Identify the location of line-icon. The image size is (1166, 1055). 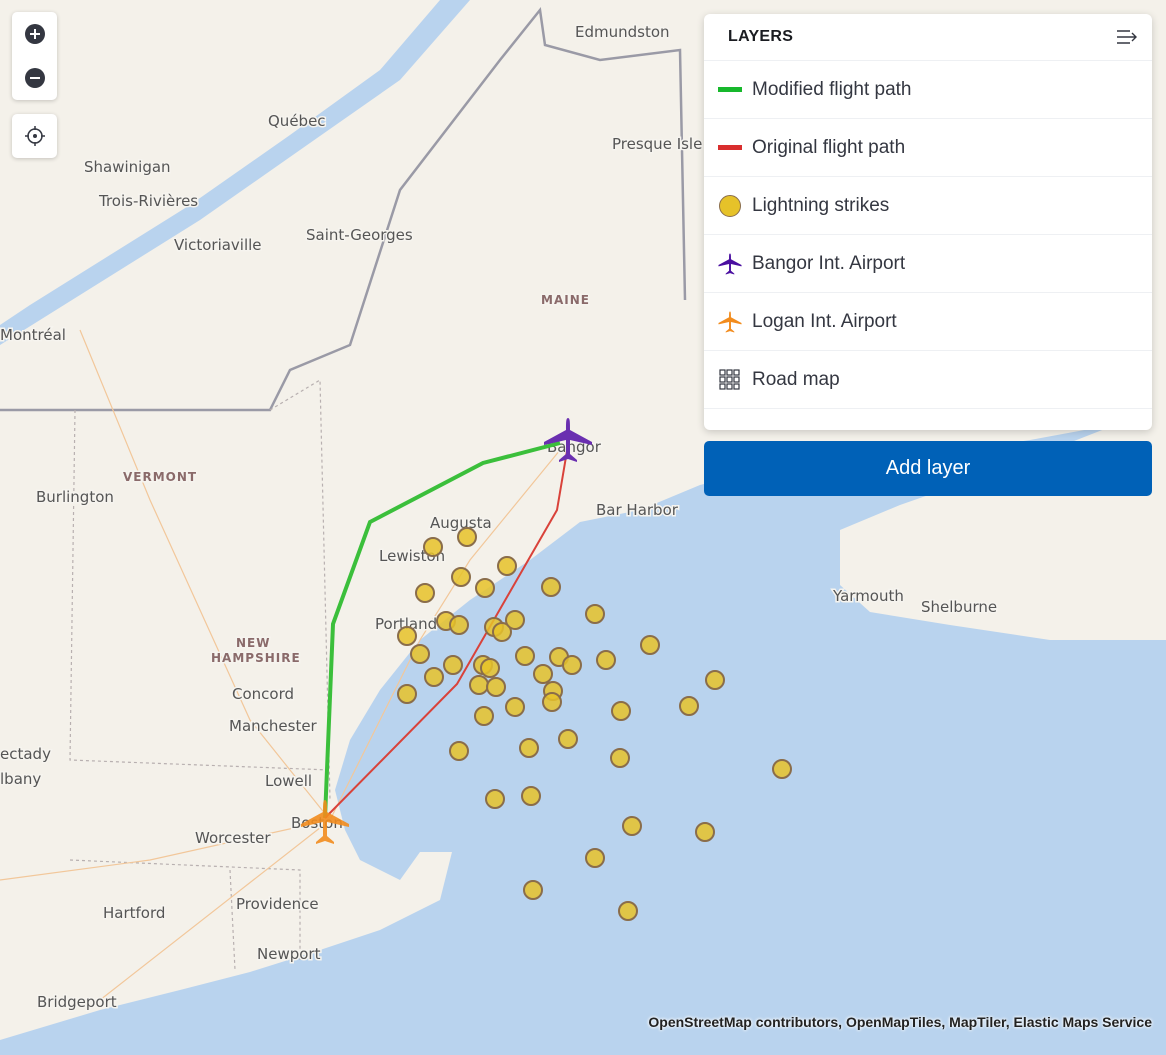
(730, 89).